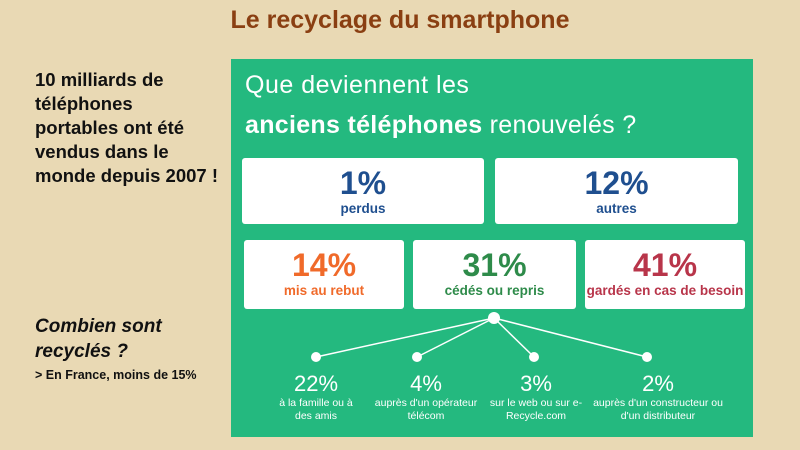  What do you see at coordinates (400, 20) in the screenshot?
I see `slide-title: Le recyclage du smartphone` at bounding box center [400, 20].